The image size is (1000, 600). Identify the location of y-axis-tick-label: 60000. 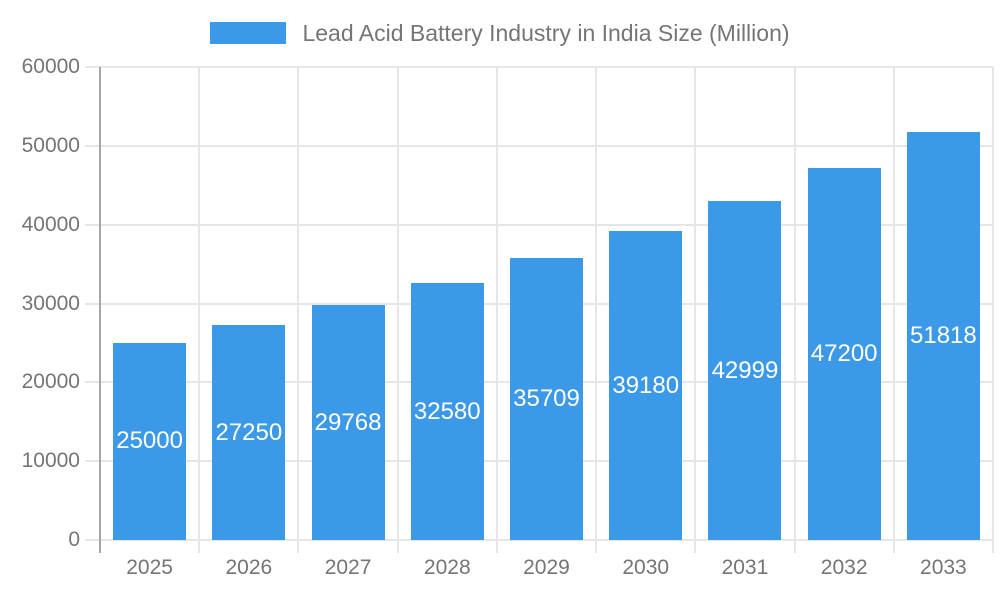
(50, 66).